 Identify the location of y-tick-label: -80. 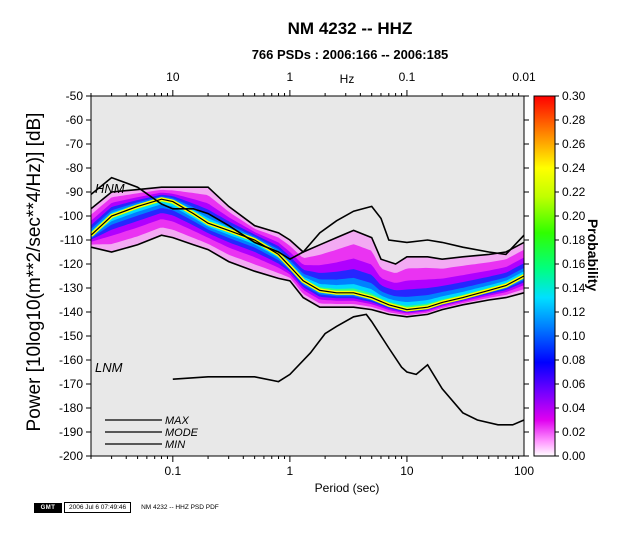
(75, 168).